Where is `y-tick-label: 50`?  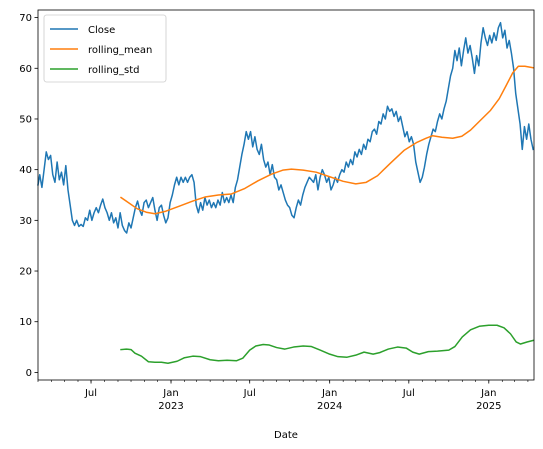
y-tick-label: 50 is located at coordinates (25, 119).